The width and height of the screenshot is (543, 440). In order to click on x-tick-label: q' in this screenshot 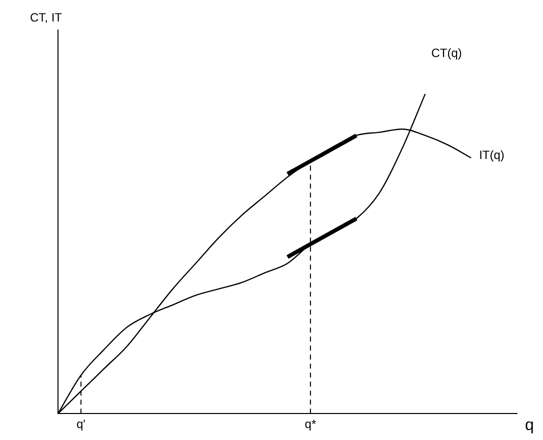, I will do `click(81, 424)`.